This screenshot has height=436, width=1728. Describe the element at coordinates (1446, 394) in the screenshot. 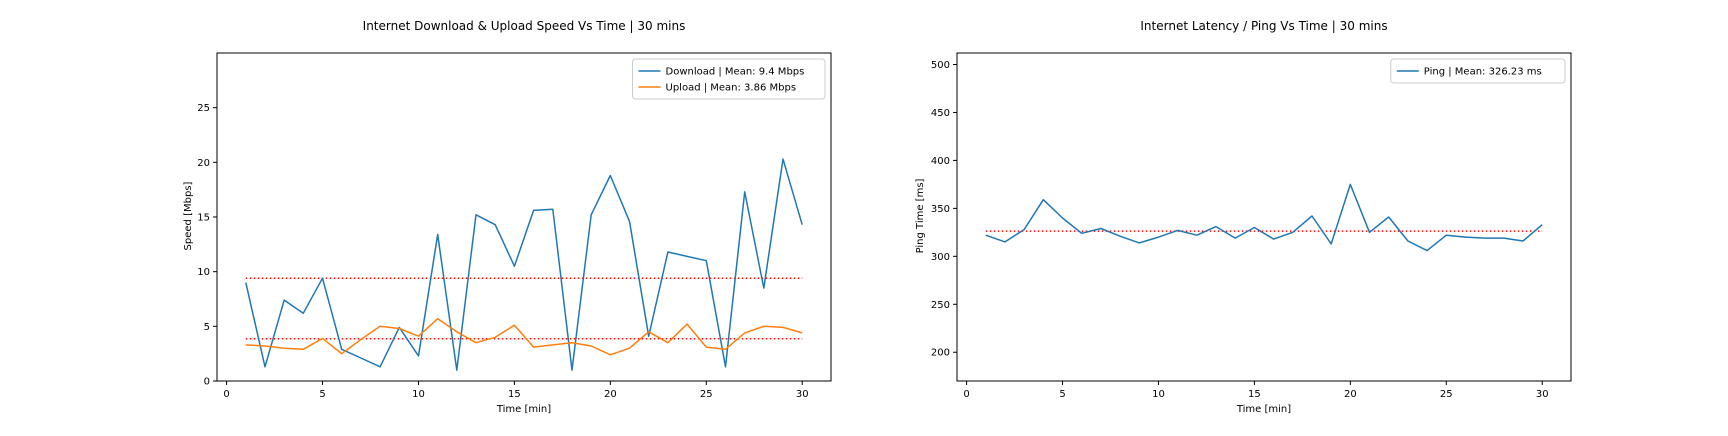

I see `x-tick-label-ping: 25` at that location.